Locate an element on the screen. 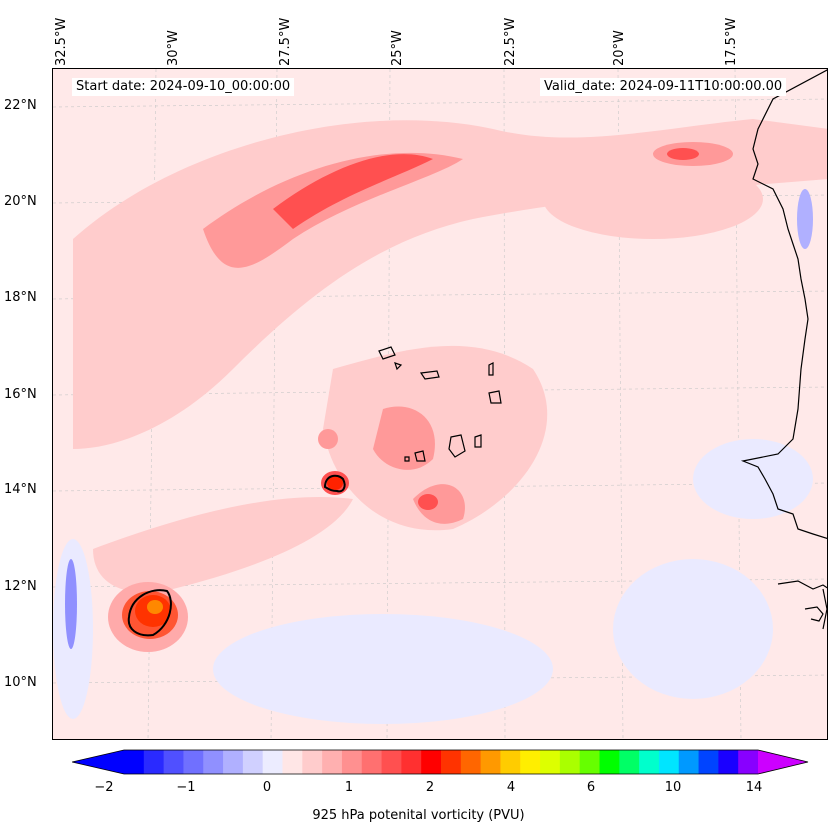  colorbar-tick-label: 14 is located at coordinates (754, 787).